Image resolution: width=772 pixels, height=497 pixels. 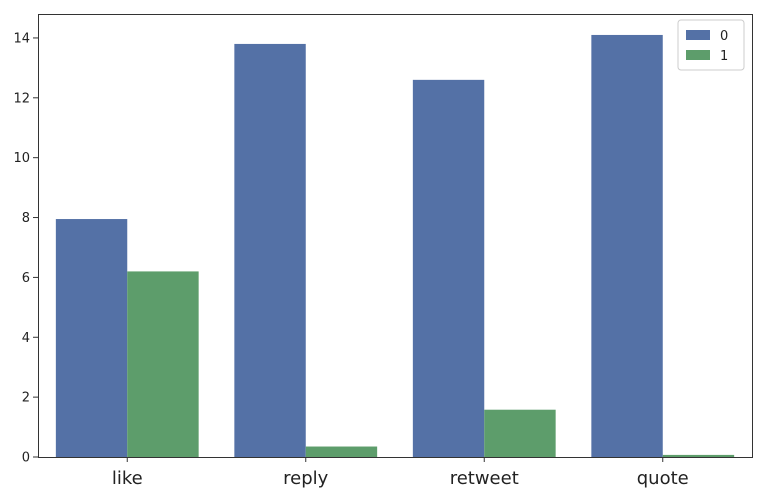 What do you see at coordinates (25, 248) in the screenshot?
I see `y-axis: 0 2 4 6 8 10 12 14` at bounding box center [25, 248].